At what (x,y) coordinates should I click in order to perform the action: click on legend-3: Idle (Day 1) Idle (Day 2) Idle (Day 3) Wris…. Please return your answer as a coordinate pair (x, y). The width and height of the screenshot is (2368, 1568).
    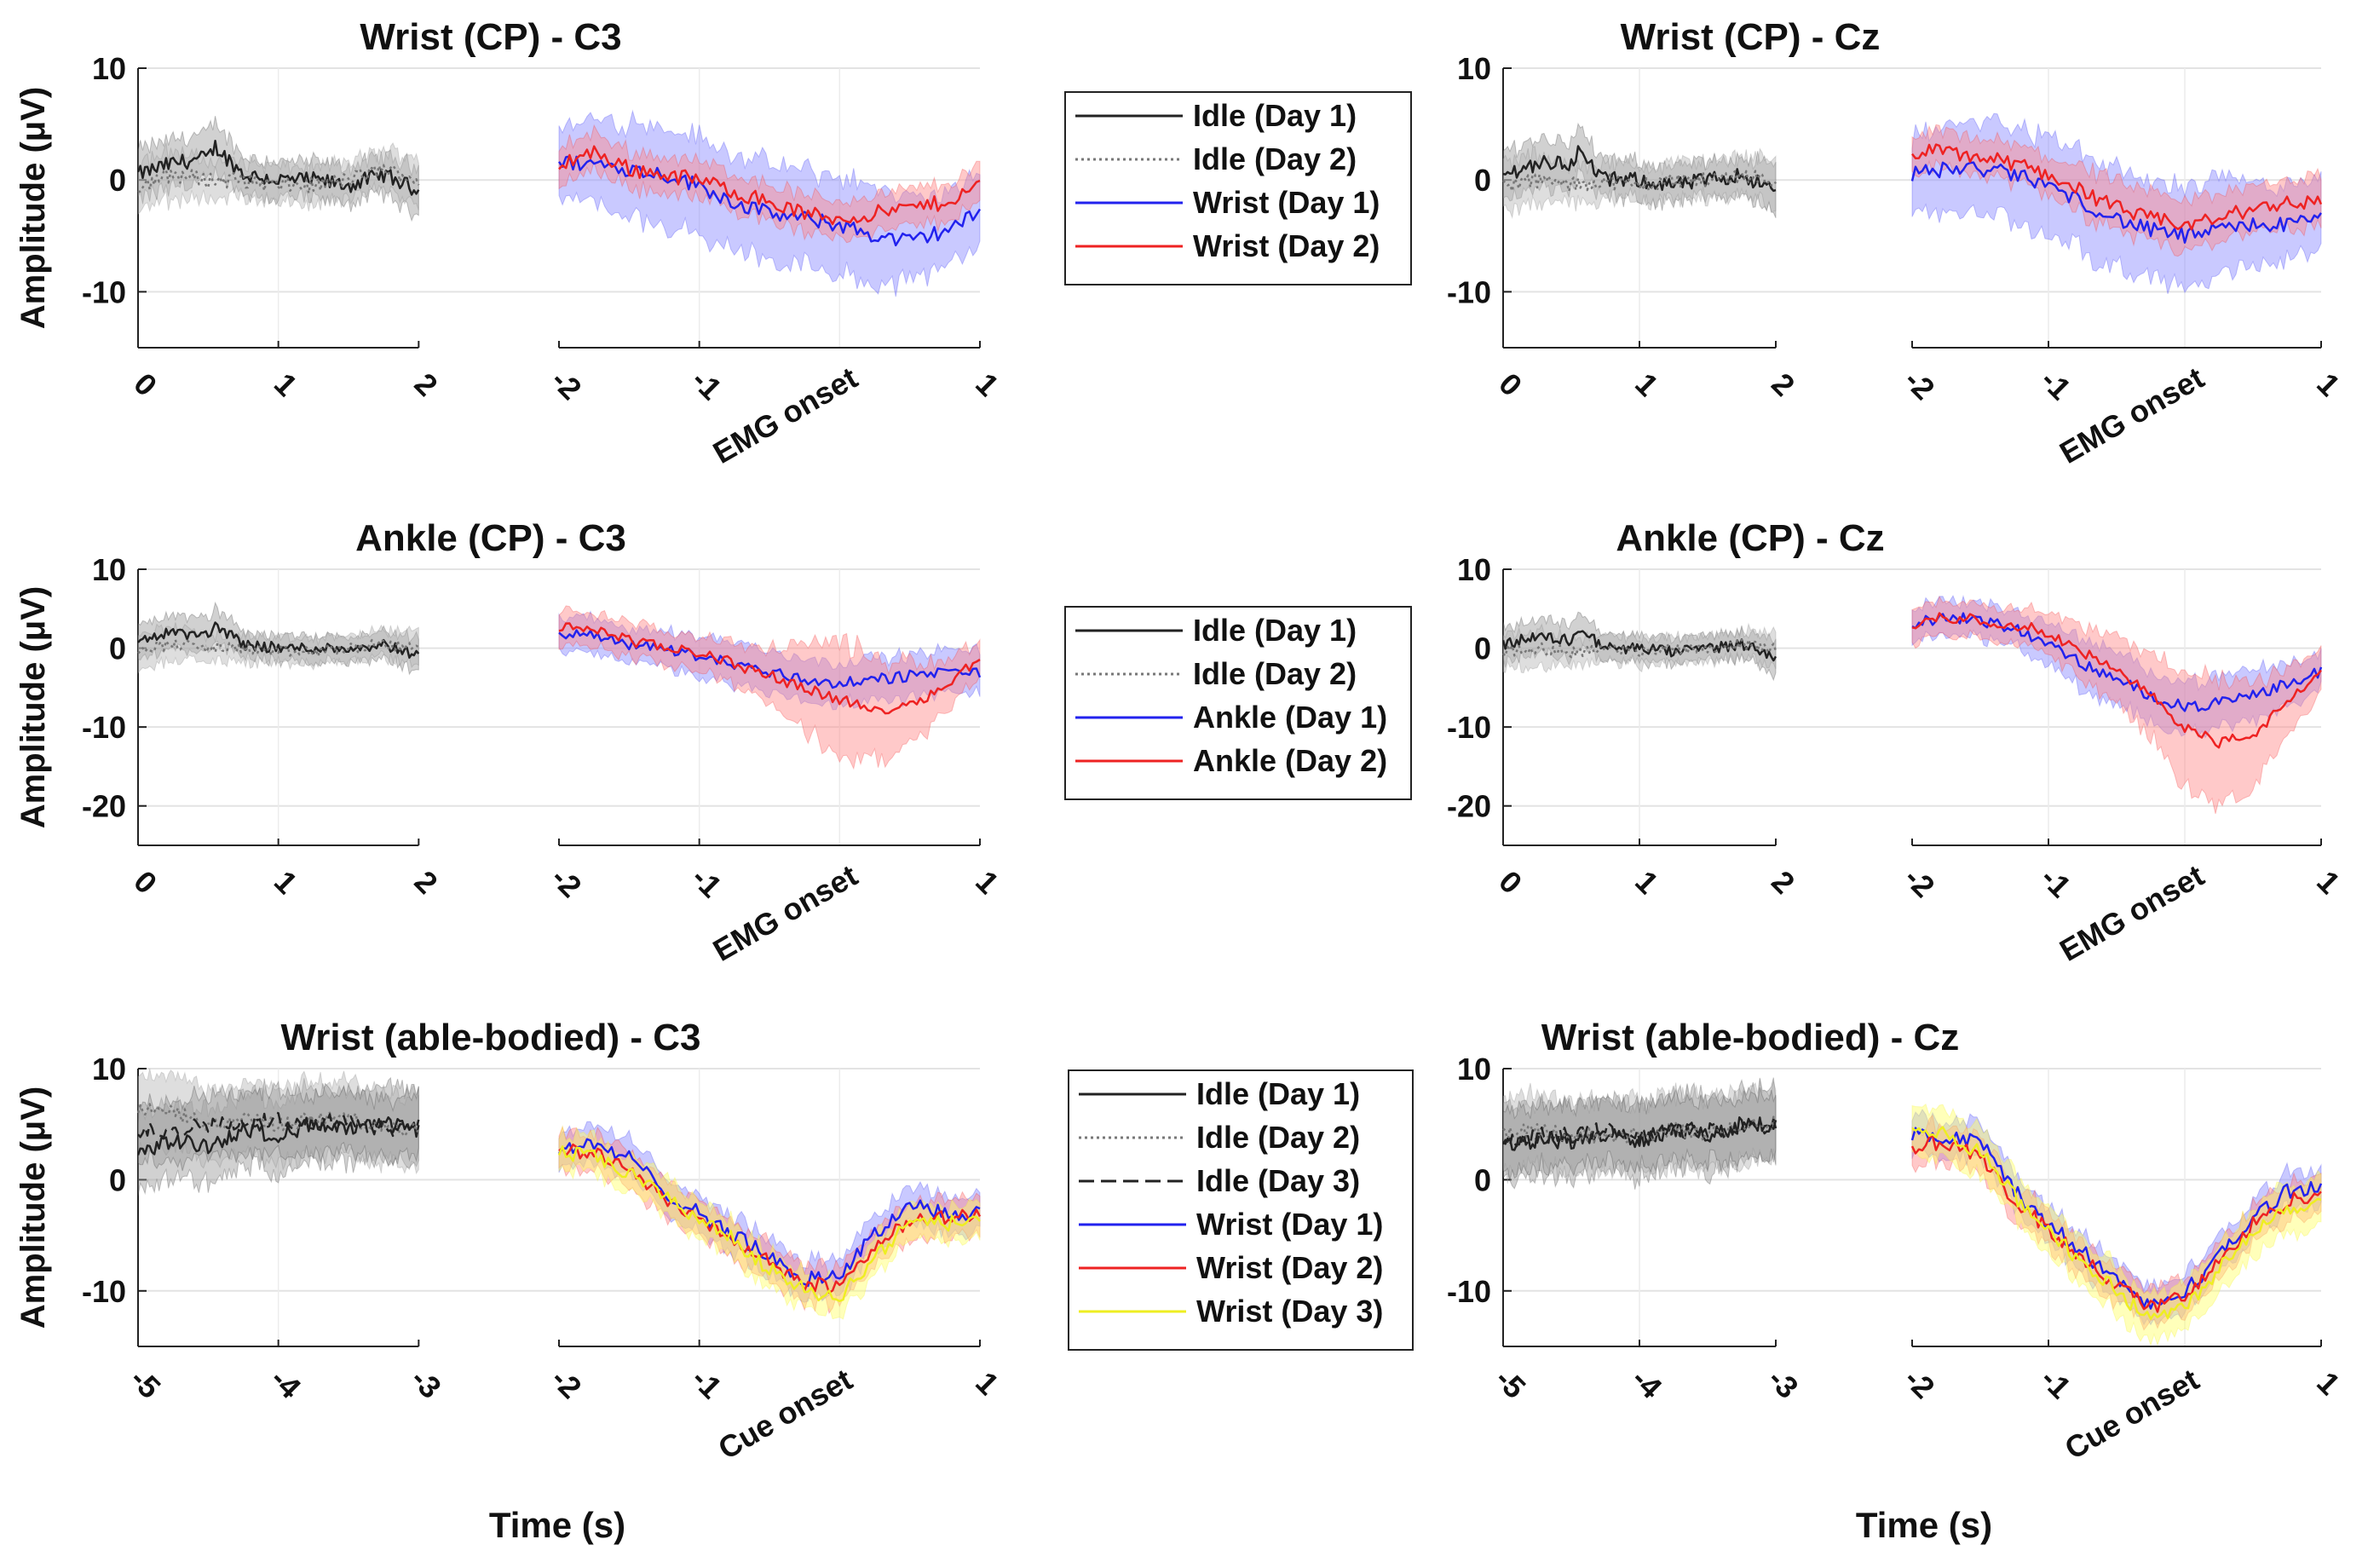
    Looking at the image, I should click on (1241, 1210).